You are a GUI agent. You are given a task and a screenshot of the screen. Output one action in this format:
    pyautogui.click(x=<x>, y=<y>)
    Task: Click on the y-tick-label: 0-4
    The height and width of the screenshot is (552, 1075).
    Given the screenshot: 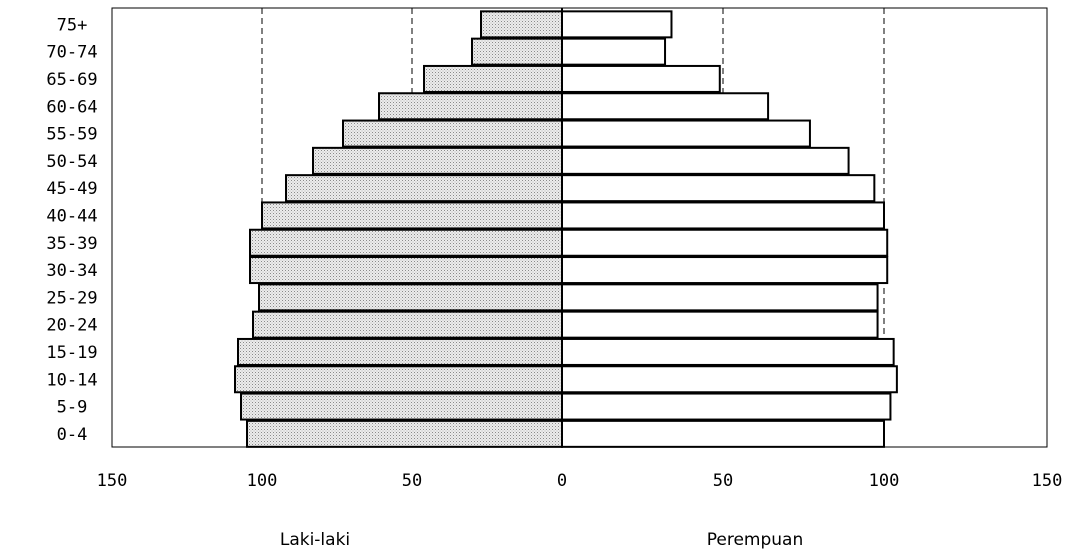 What is the action you would take?
    pyautogui.click(x=72, y=435)
    